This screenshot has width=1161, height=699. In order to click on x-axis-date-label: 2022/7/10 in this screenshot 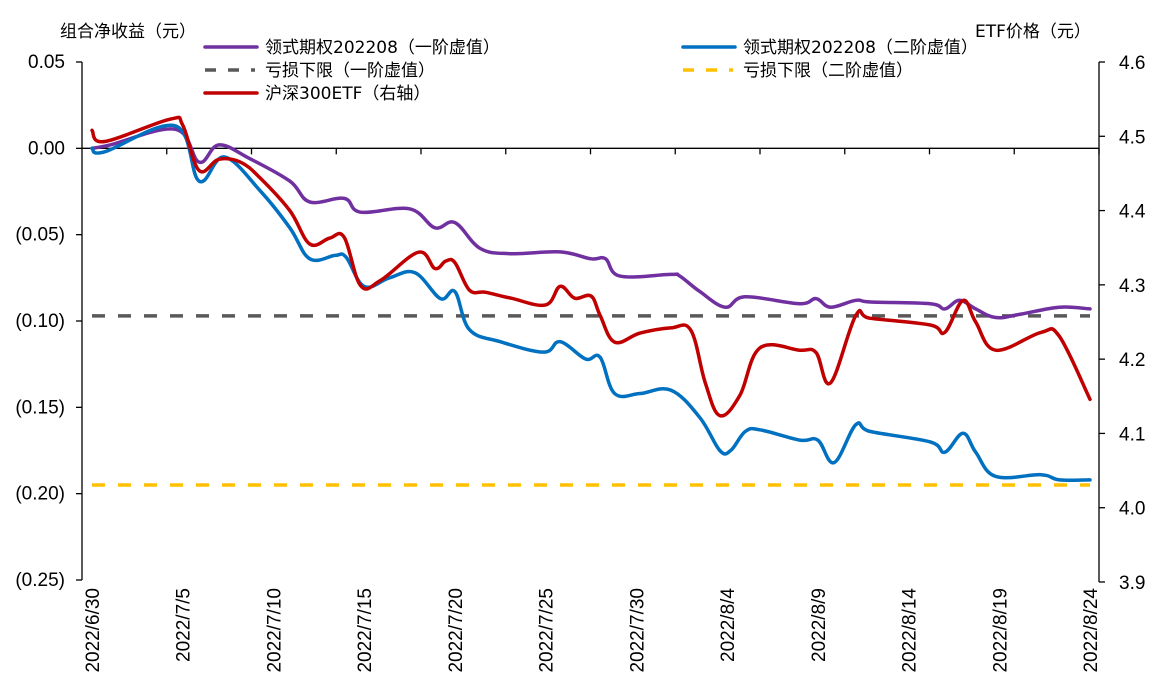, I will do `click(274, 630)`.